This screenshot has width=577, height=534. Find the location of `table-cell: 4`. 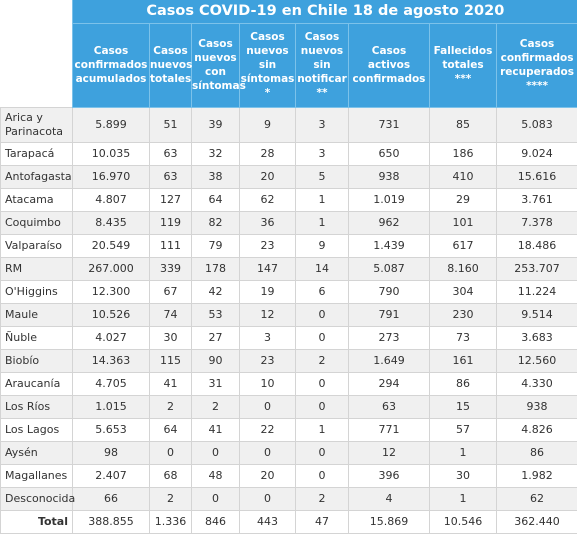

table-cell: 4 is located at coordinates (389, 498).